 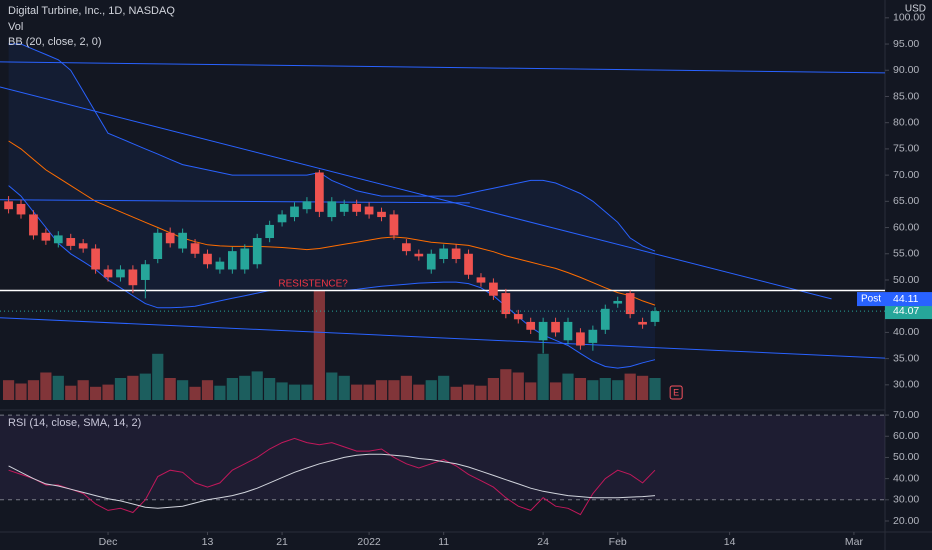 What do you see at coordinates (55, 42) in the screenshot?
I see `legend-bb: BB (20, close, 2, 0)` at bounding box center [55, 42].